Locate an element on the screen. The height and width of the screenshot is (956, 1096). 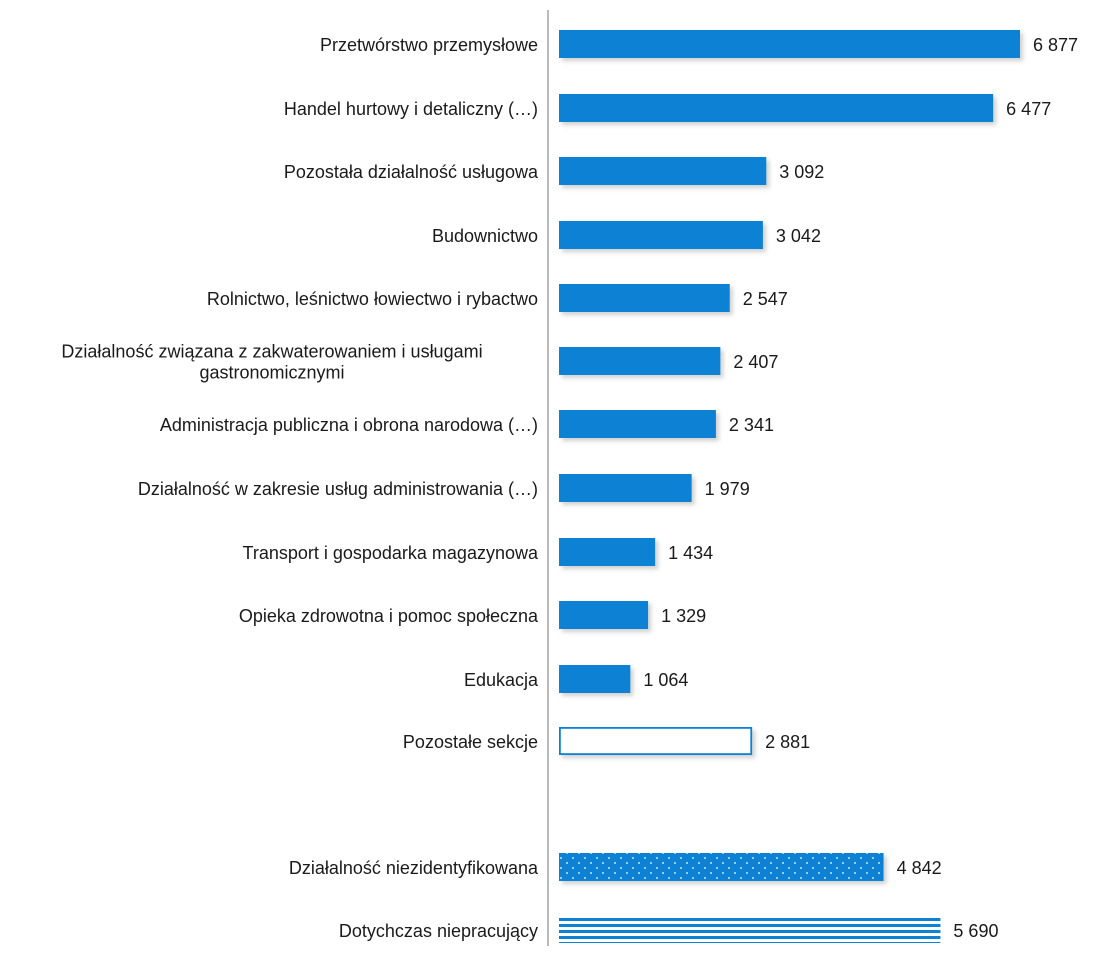
category-label-line: gastronomicznymi is located at coordinates (271, 373).